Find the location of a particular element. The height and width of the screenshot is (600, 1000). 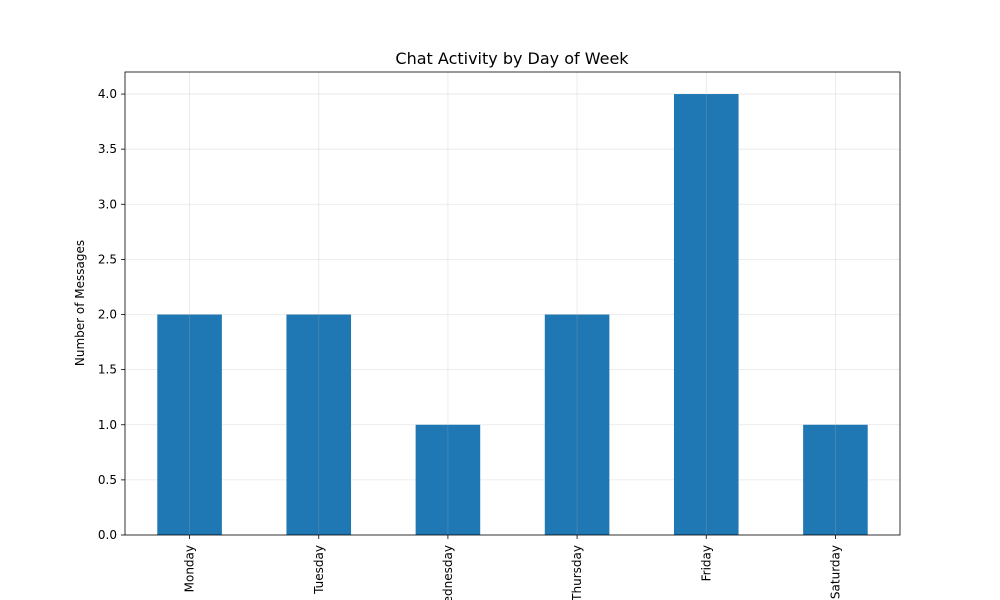

bar-tuesday is located at coordinates (319, 424).